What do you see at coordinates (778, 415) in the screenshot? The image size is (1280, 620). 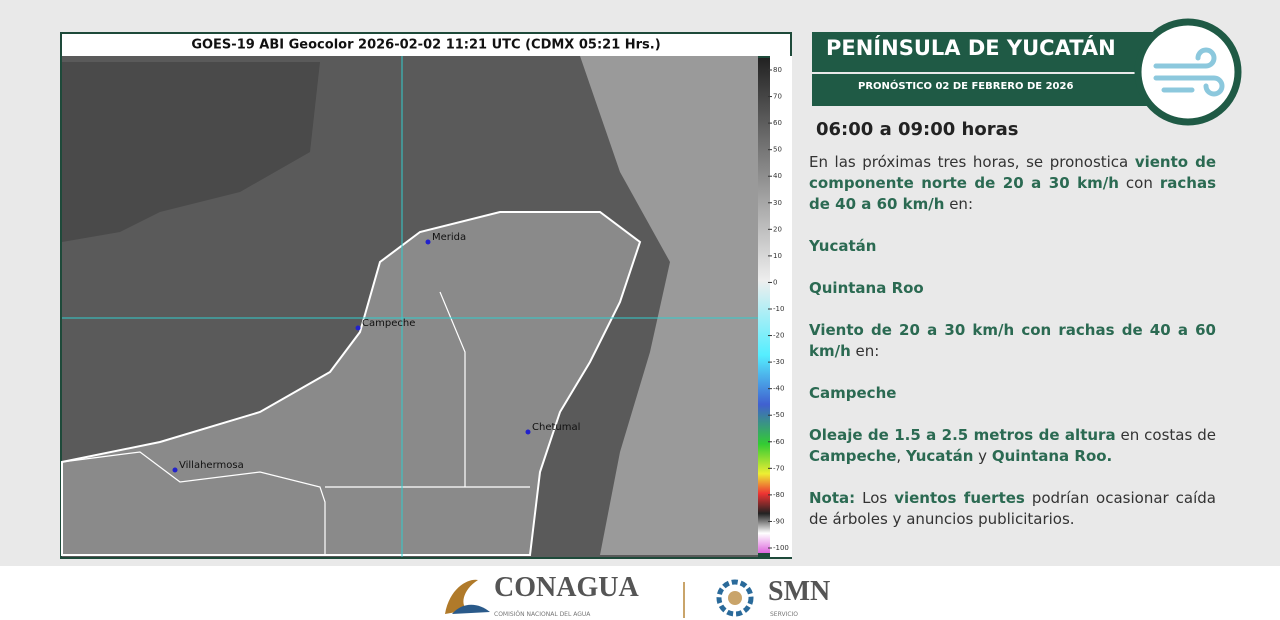 I see `colorbar-tick-label: -50` at bounding box center [778, 415].